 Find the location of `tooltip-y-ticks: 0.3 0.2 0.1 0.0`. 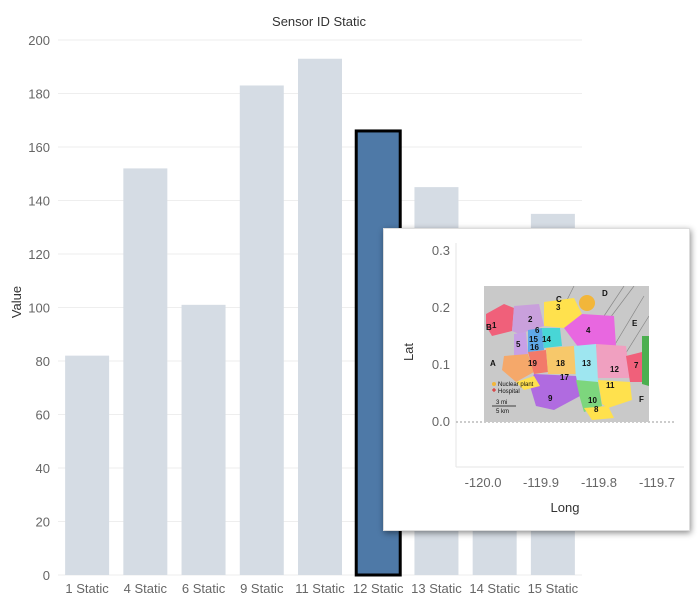

tooltip-y-ticks: 0.3 0.2 0.1 0.0 is located at coordinates (441, 336).